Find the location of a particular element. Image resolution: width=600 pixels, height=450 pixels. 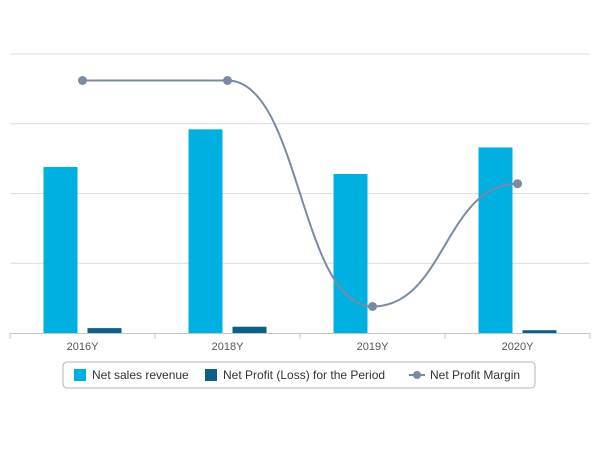

legend-swatch-net-sales-revenue is located at coordinates (80, 375).